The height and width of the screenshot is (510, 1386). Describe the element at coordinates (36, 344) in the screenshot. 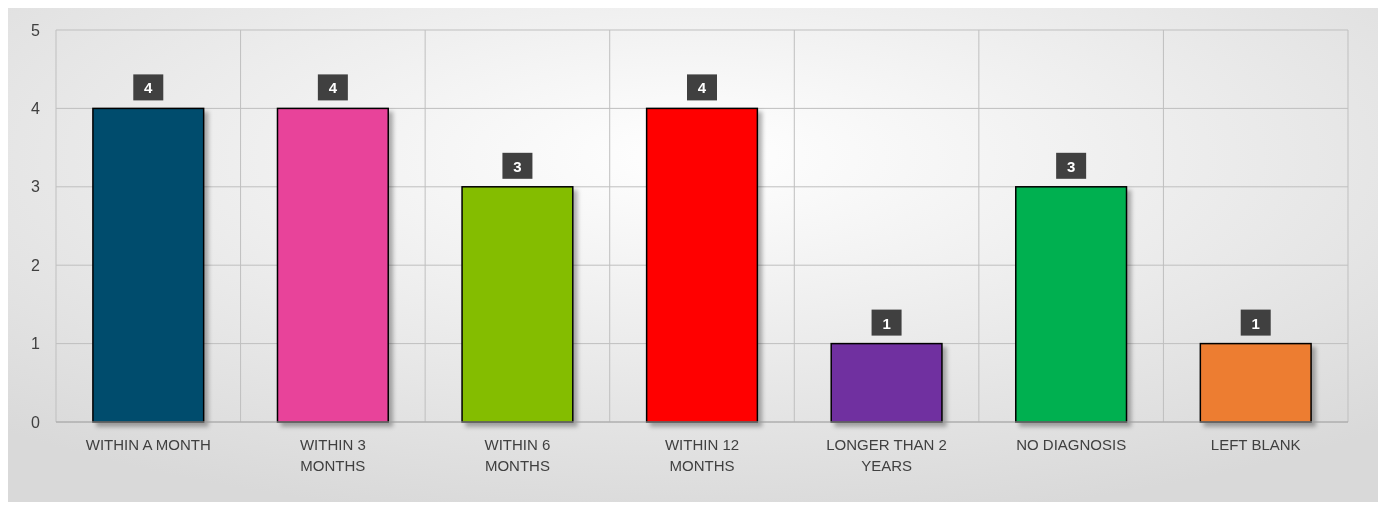

I see `y-tick-label: 1` at that location.